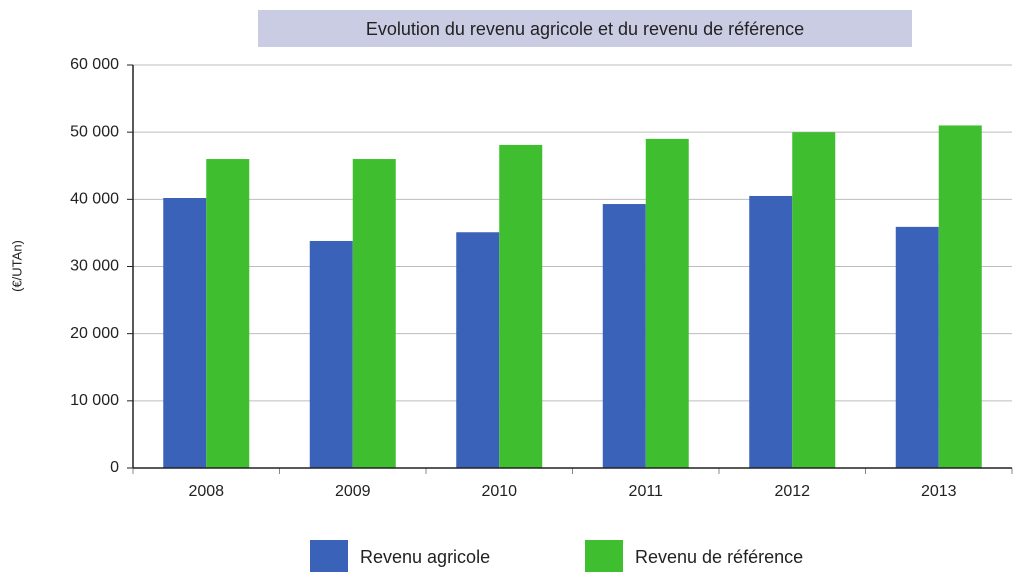 This screenshot has height=572, width=1025. I want to click on y-tick-label: 40 000, so click(94, 199).